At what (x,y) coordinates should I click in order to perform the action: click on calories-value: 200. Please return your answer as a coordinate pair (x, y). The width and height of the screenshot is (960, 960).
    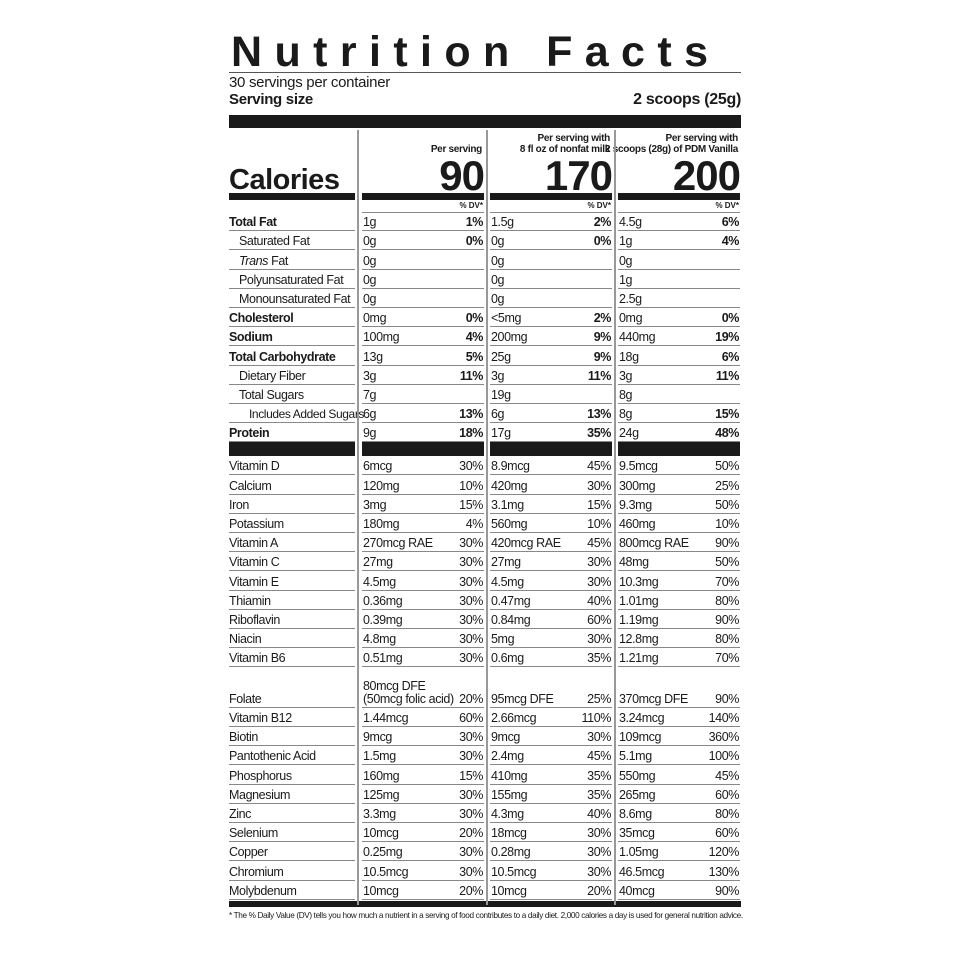
    Looking at the image, I should click on (706, 175).